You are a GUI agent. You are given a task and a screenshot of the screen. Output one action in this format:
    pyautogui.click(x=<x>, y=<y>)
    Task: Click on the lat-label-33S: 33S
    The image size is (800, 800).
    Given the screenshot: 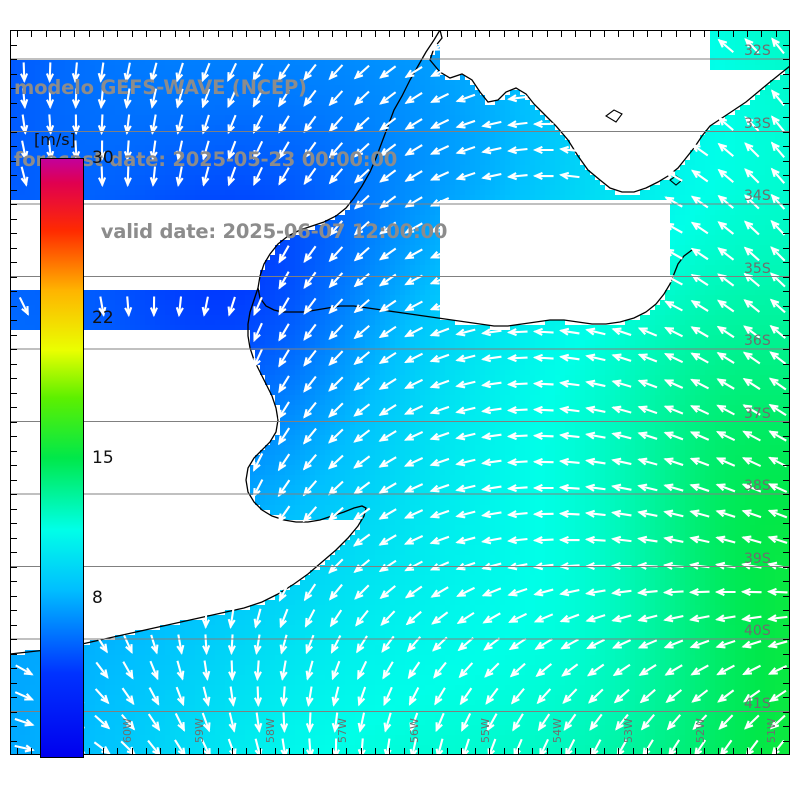 What is the action you would take?
    pyautogui.click(x=757, y=123)
    